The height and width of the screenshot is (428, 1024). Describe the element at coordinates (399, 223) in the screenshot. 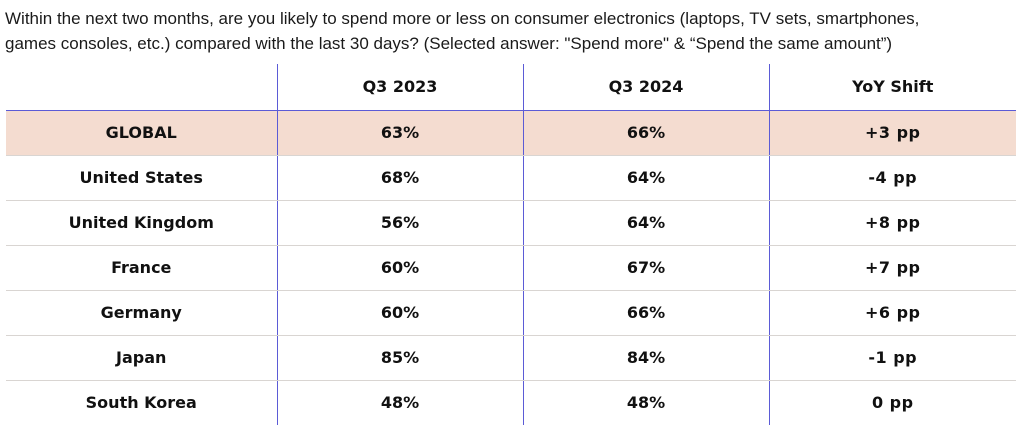

I see `q3-2023-cell: 56%` at that location.